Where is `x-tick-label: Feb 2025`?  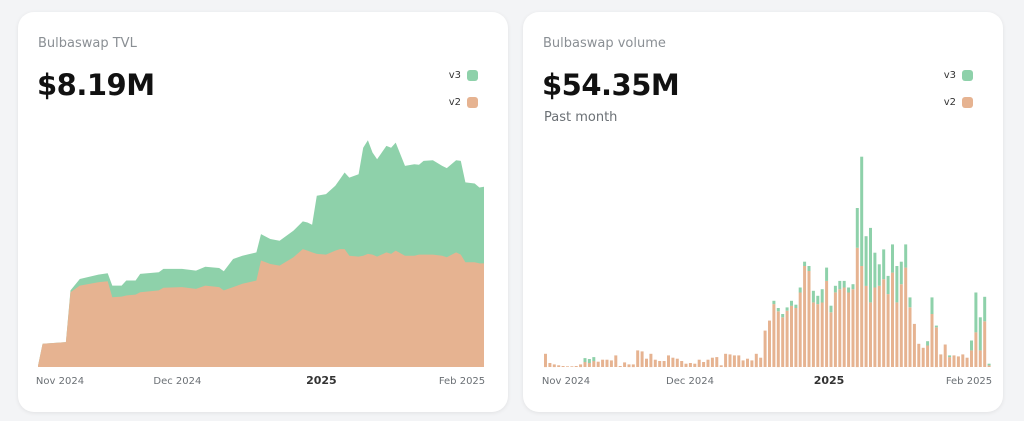
x-tick-label: Feb 2025 is located at coordinates (969, 381).